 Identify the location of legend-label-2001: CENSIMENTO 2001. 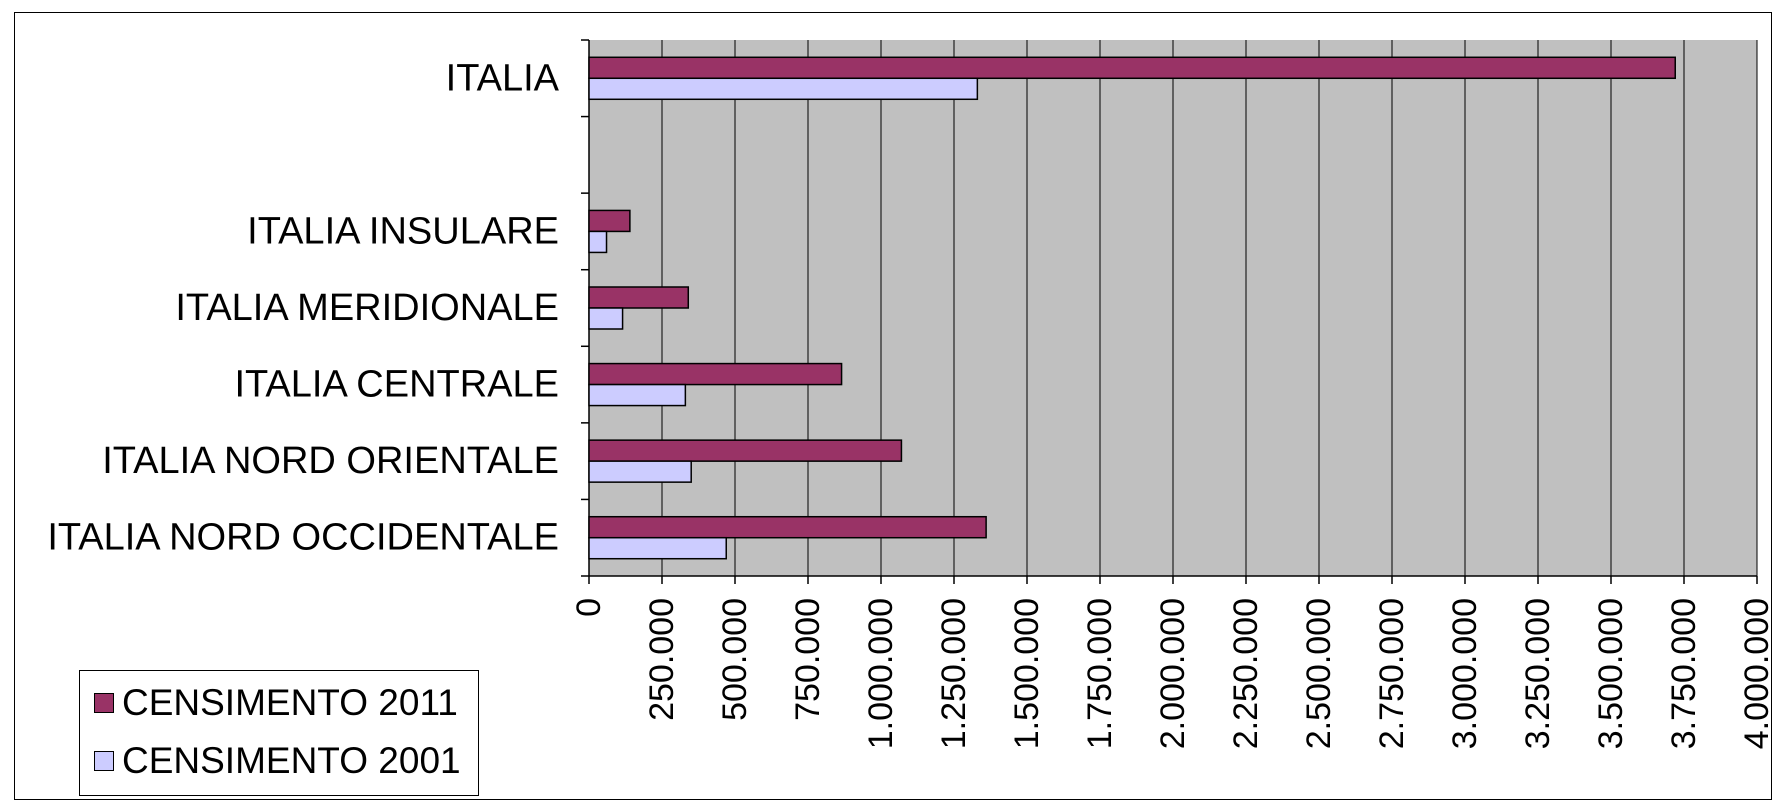
(291, 760).